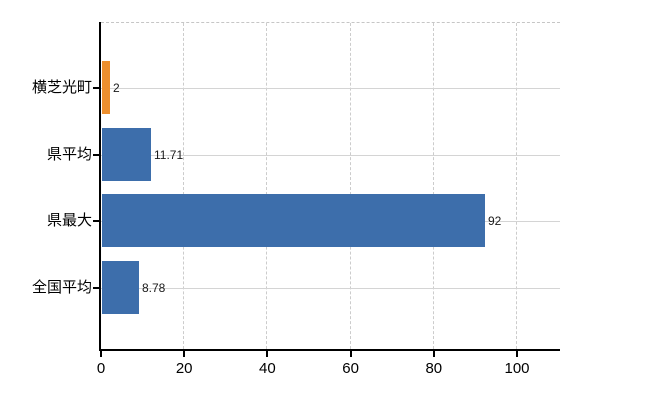  I want to click on bar-value-label: 2, so click(116, 88).